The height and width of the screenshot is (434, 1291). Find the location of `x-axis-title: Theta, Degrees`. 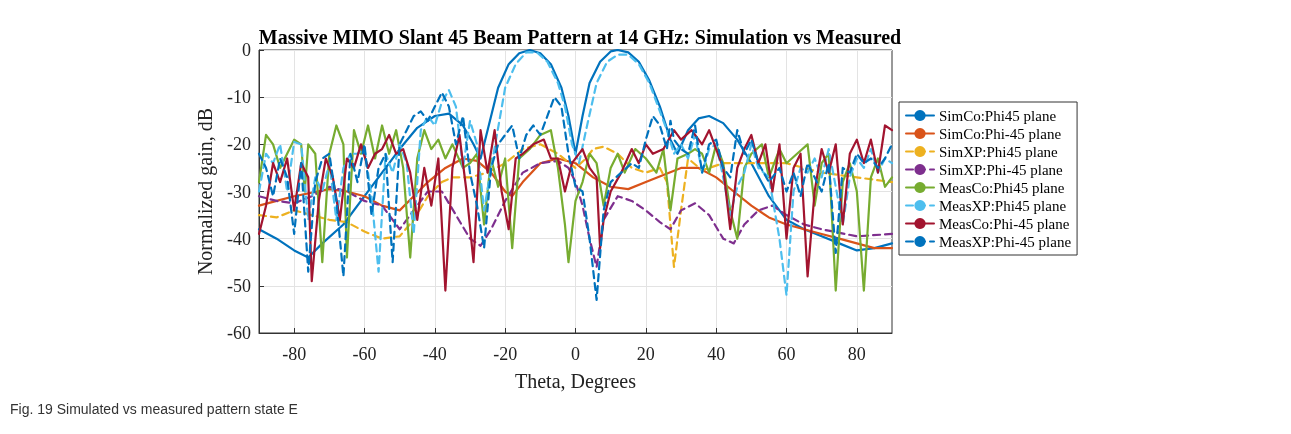

x-axis-title: Theta, Degrees is located at coordinates (575, 381).